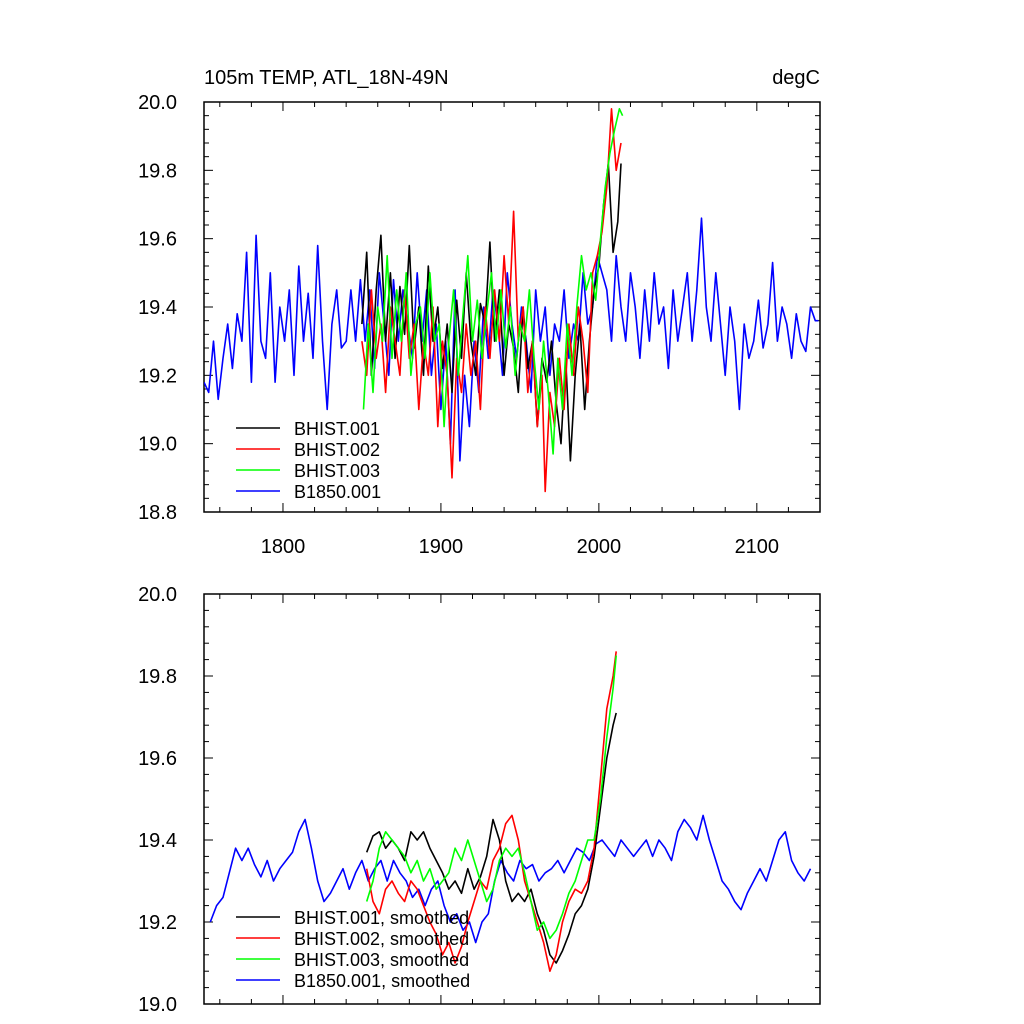 The image size is (1024, 1024). Describe the element at coordinates (757, 547) in the screenshot. I see `x-tick-label: 2100` at that location.